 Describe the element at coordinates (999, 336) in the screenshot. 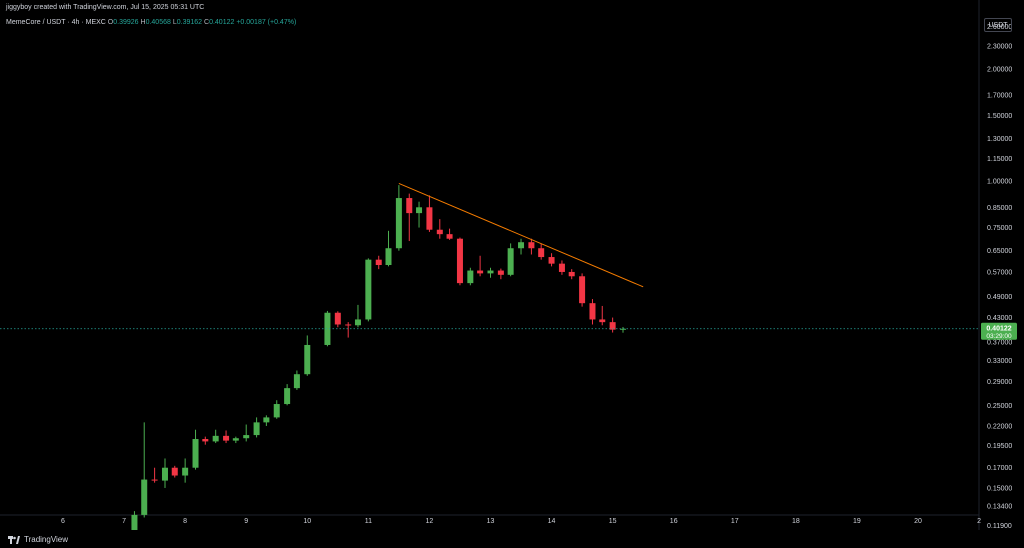

I see `price-tag-countdown: 03:29:00` at that location.